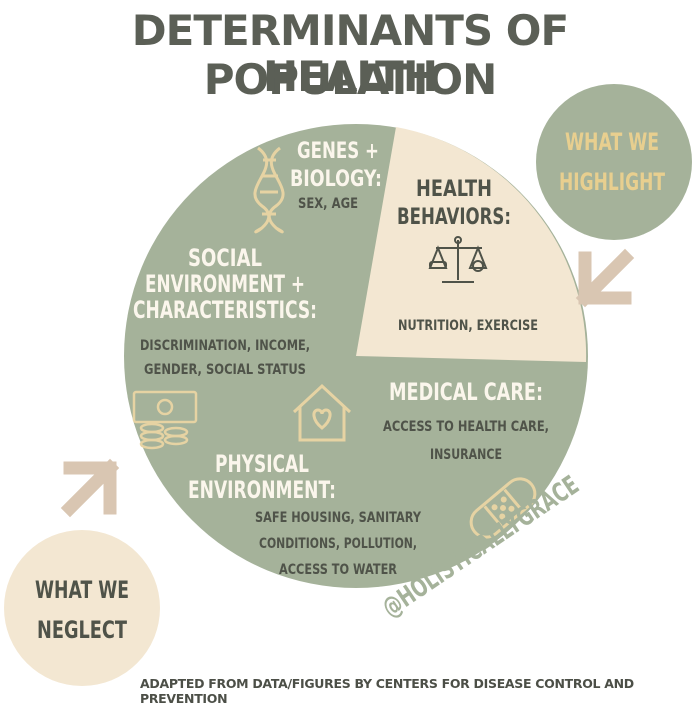 This screenshot has width=700, height=706. I want to click on behaviors-heading-2: BEHAVIORS:, so click(454, 217).